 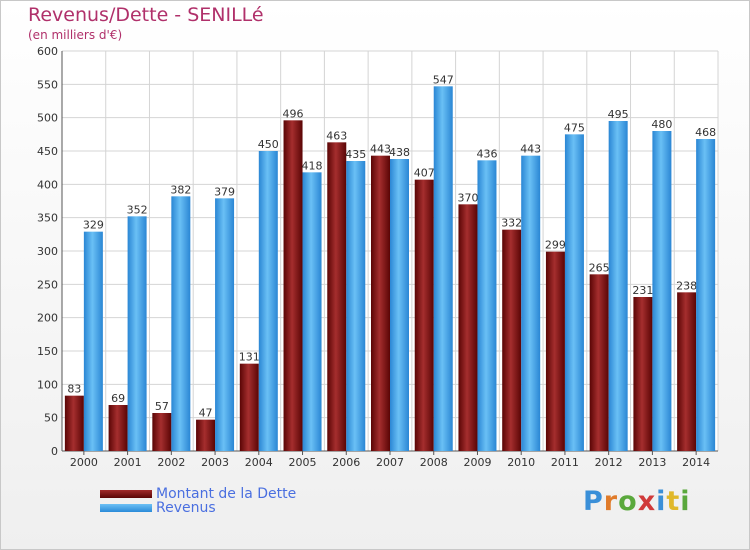 I want to click on data-label-dette: 443, so click(x=380, y=149).